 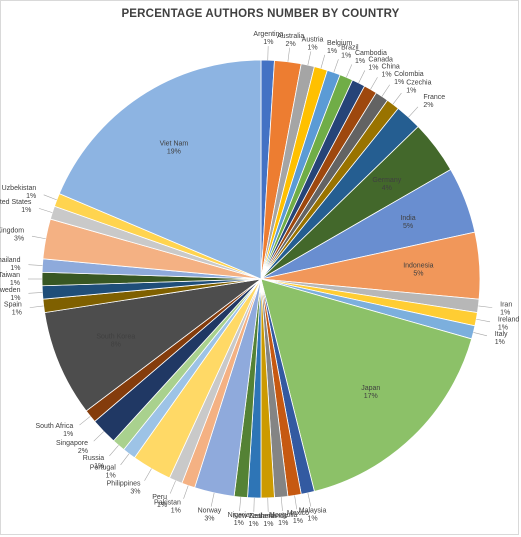 What do you see at coordinates (296, 502) in the screenshot?
I see `leader-mexico` at bounding box center [296, 502].